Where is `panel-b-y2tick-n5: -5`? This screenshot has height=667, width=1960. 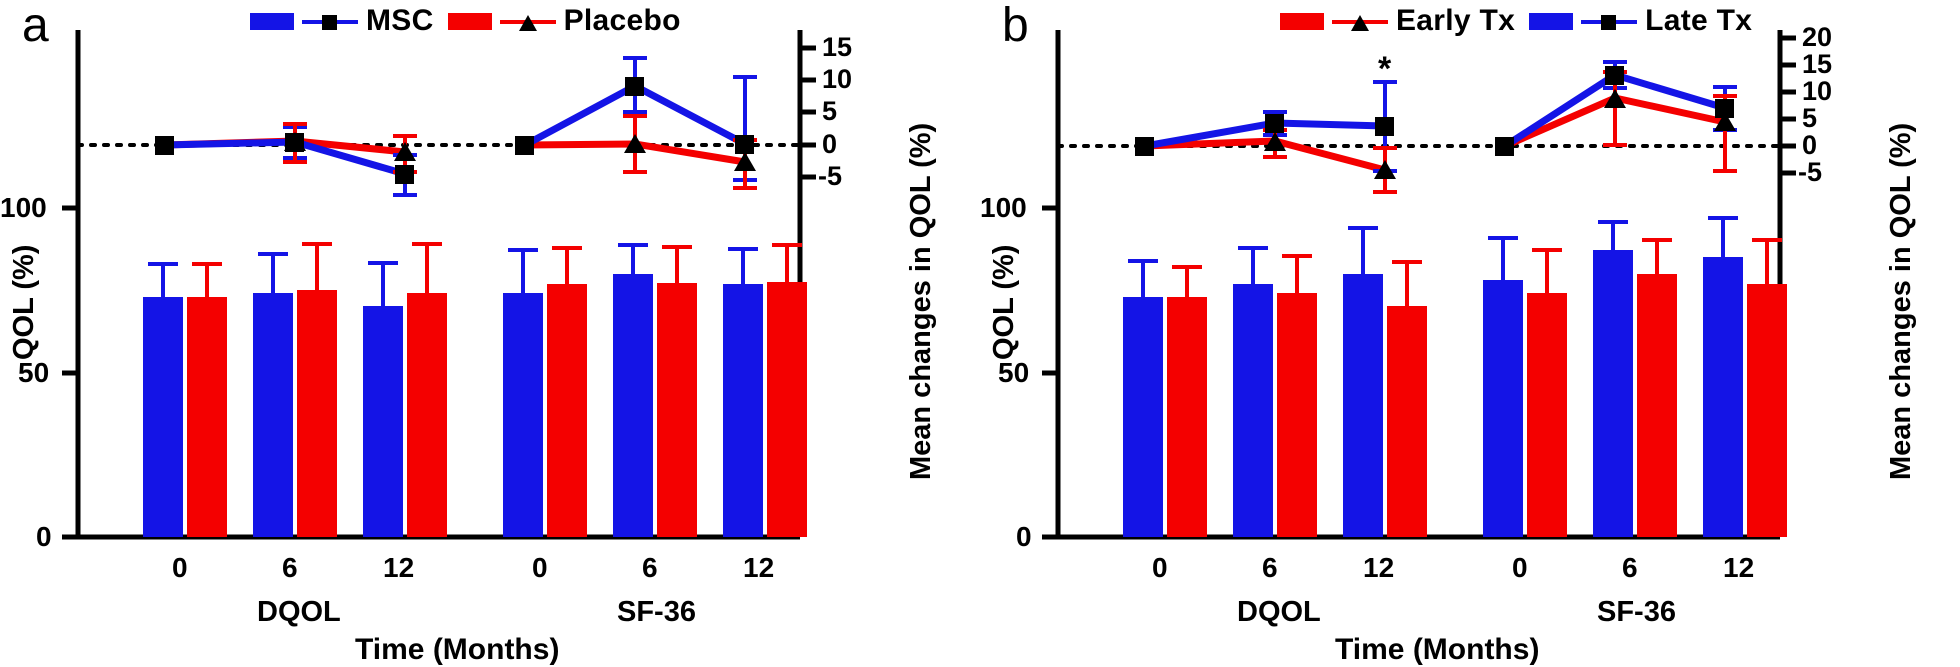 panel-b-y2tick-n5: -5 is located at coordinates (1810, 172).